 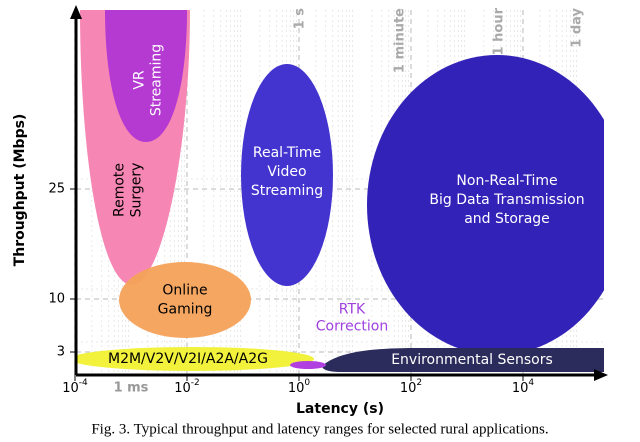 What do you see at coordinates (472, 360) in the screenshot?
I see `region-label: Environmental Sensors` at bounding box center [472, 360].